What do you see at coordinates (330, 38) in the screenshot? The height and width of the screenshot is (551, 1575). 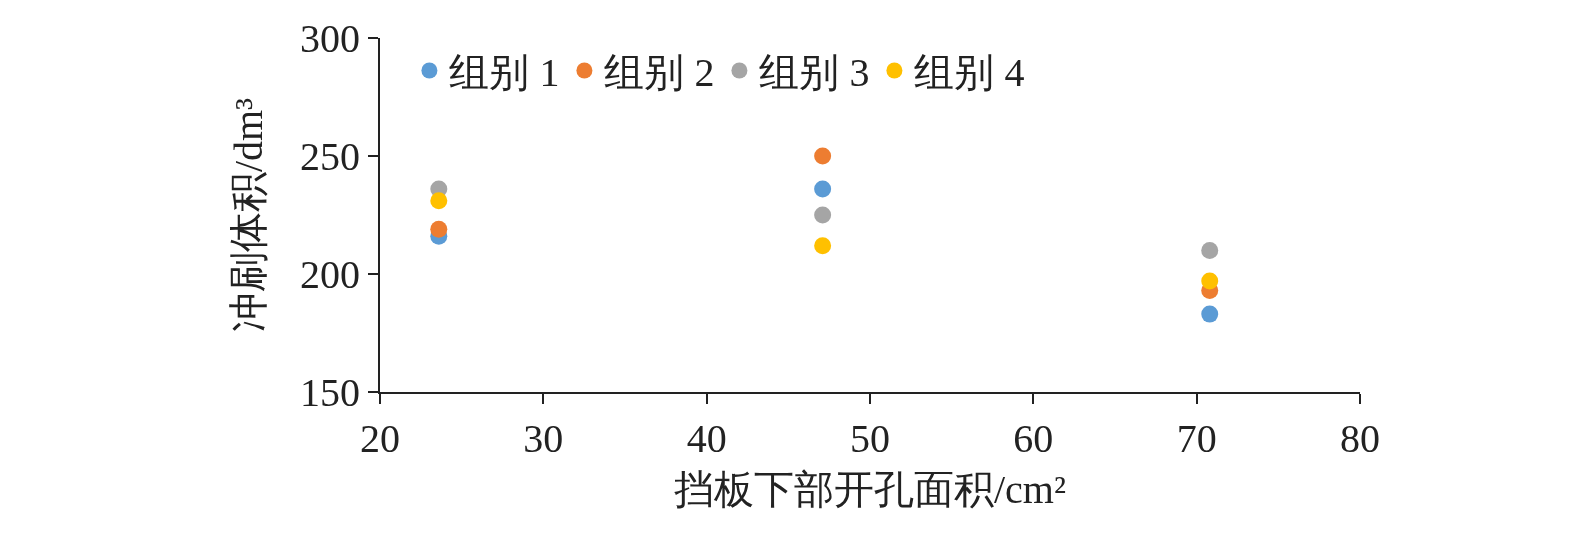 I see `y-tick-label: 300` at bounding box center [330, 38].